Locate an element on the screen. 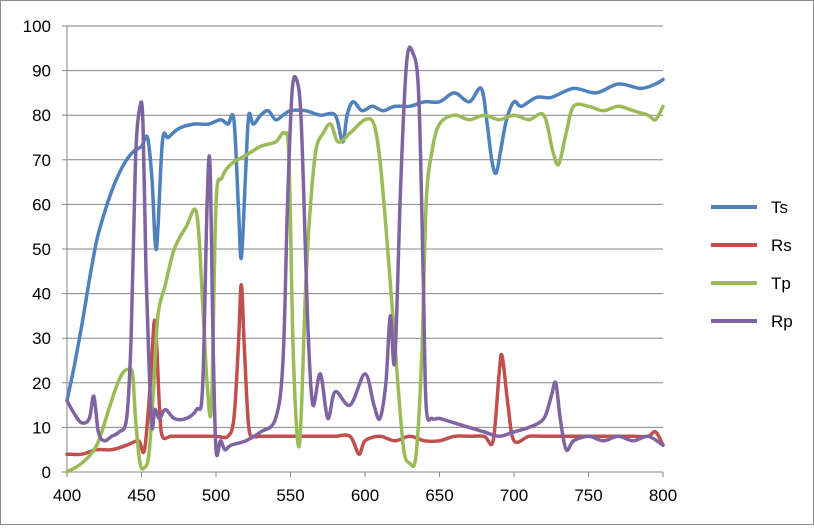 This screenshot has width=814, height=529. y-tick-label: 10 is located at coordinates (41, 427).